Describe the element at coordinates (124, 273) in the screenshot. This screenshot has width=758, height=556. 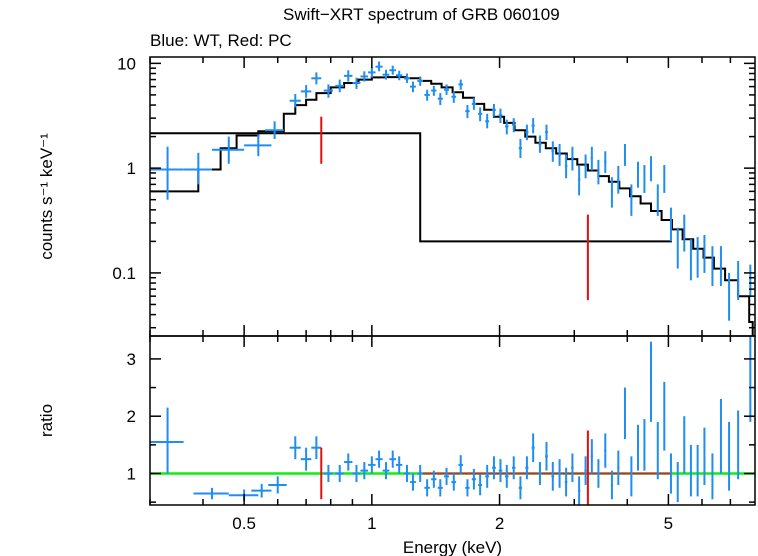
I see `y-tick-label: 0.1` at that location.